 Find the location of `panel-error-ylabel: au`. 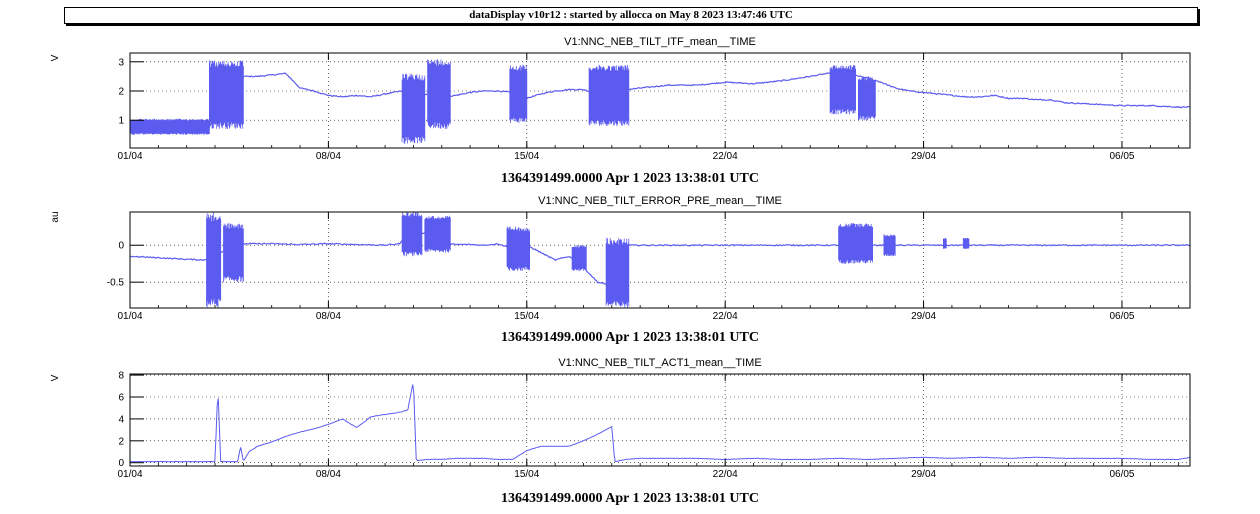

panel-error-ylabel: au is located at coordinates (55, 216).